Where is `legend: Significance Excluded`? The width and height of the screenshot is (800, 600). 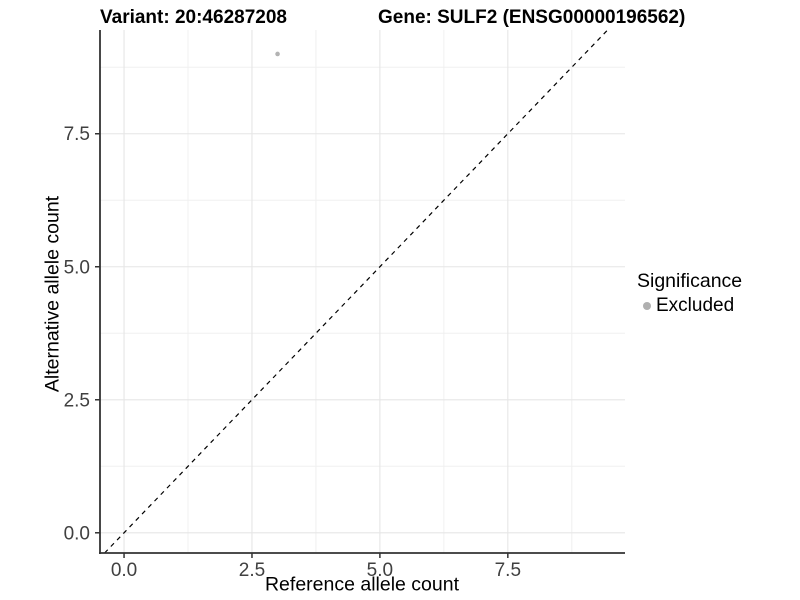 legend: Significance Excluded is located at coordinates (689, 293).